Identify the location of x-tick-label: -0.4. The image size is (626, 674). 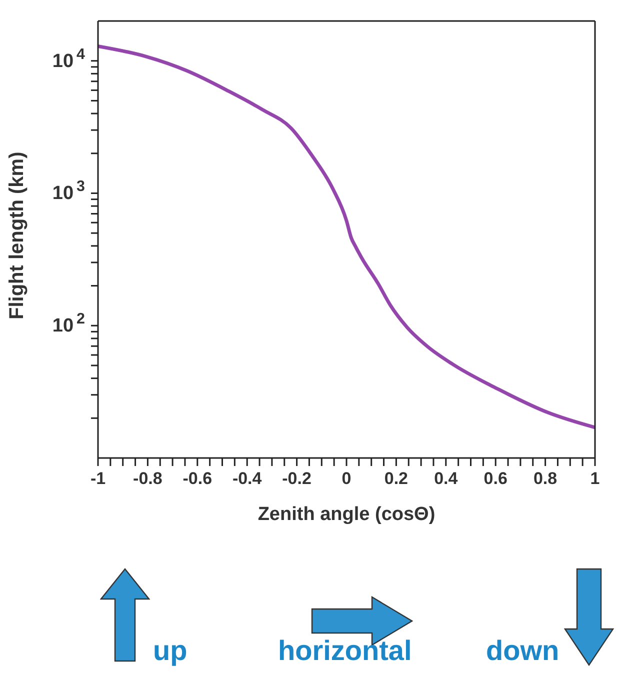
(247, 478).